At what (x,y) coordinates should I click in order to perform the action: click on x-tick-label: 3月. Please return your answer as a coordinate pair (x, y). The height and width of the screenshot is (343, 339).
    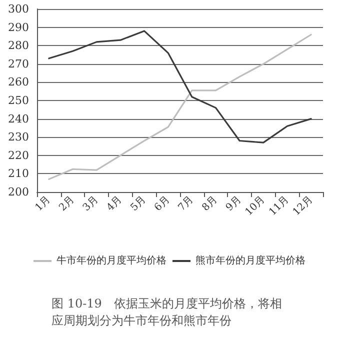
    Looking at the image, I should click on (90, 204).